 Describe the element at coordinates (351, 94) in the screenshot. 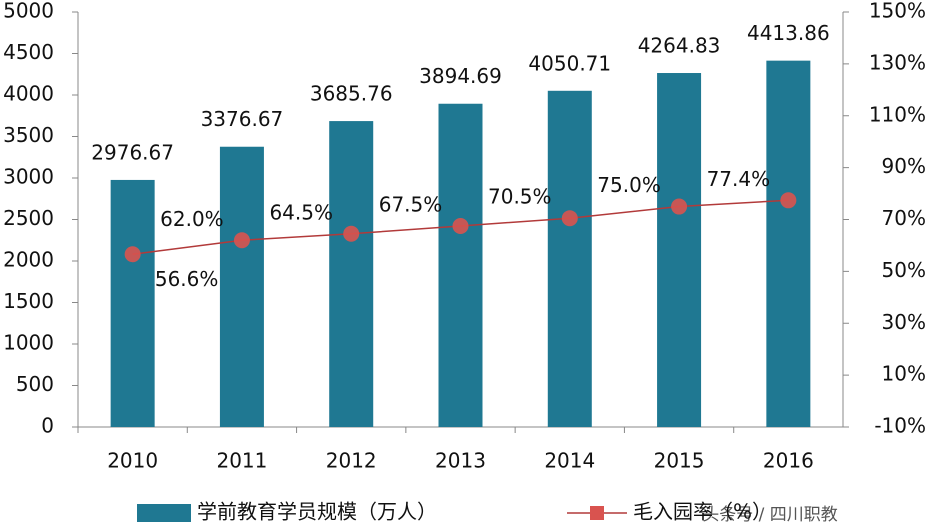

I see `bar-value-label: 3685.76` at that location.